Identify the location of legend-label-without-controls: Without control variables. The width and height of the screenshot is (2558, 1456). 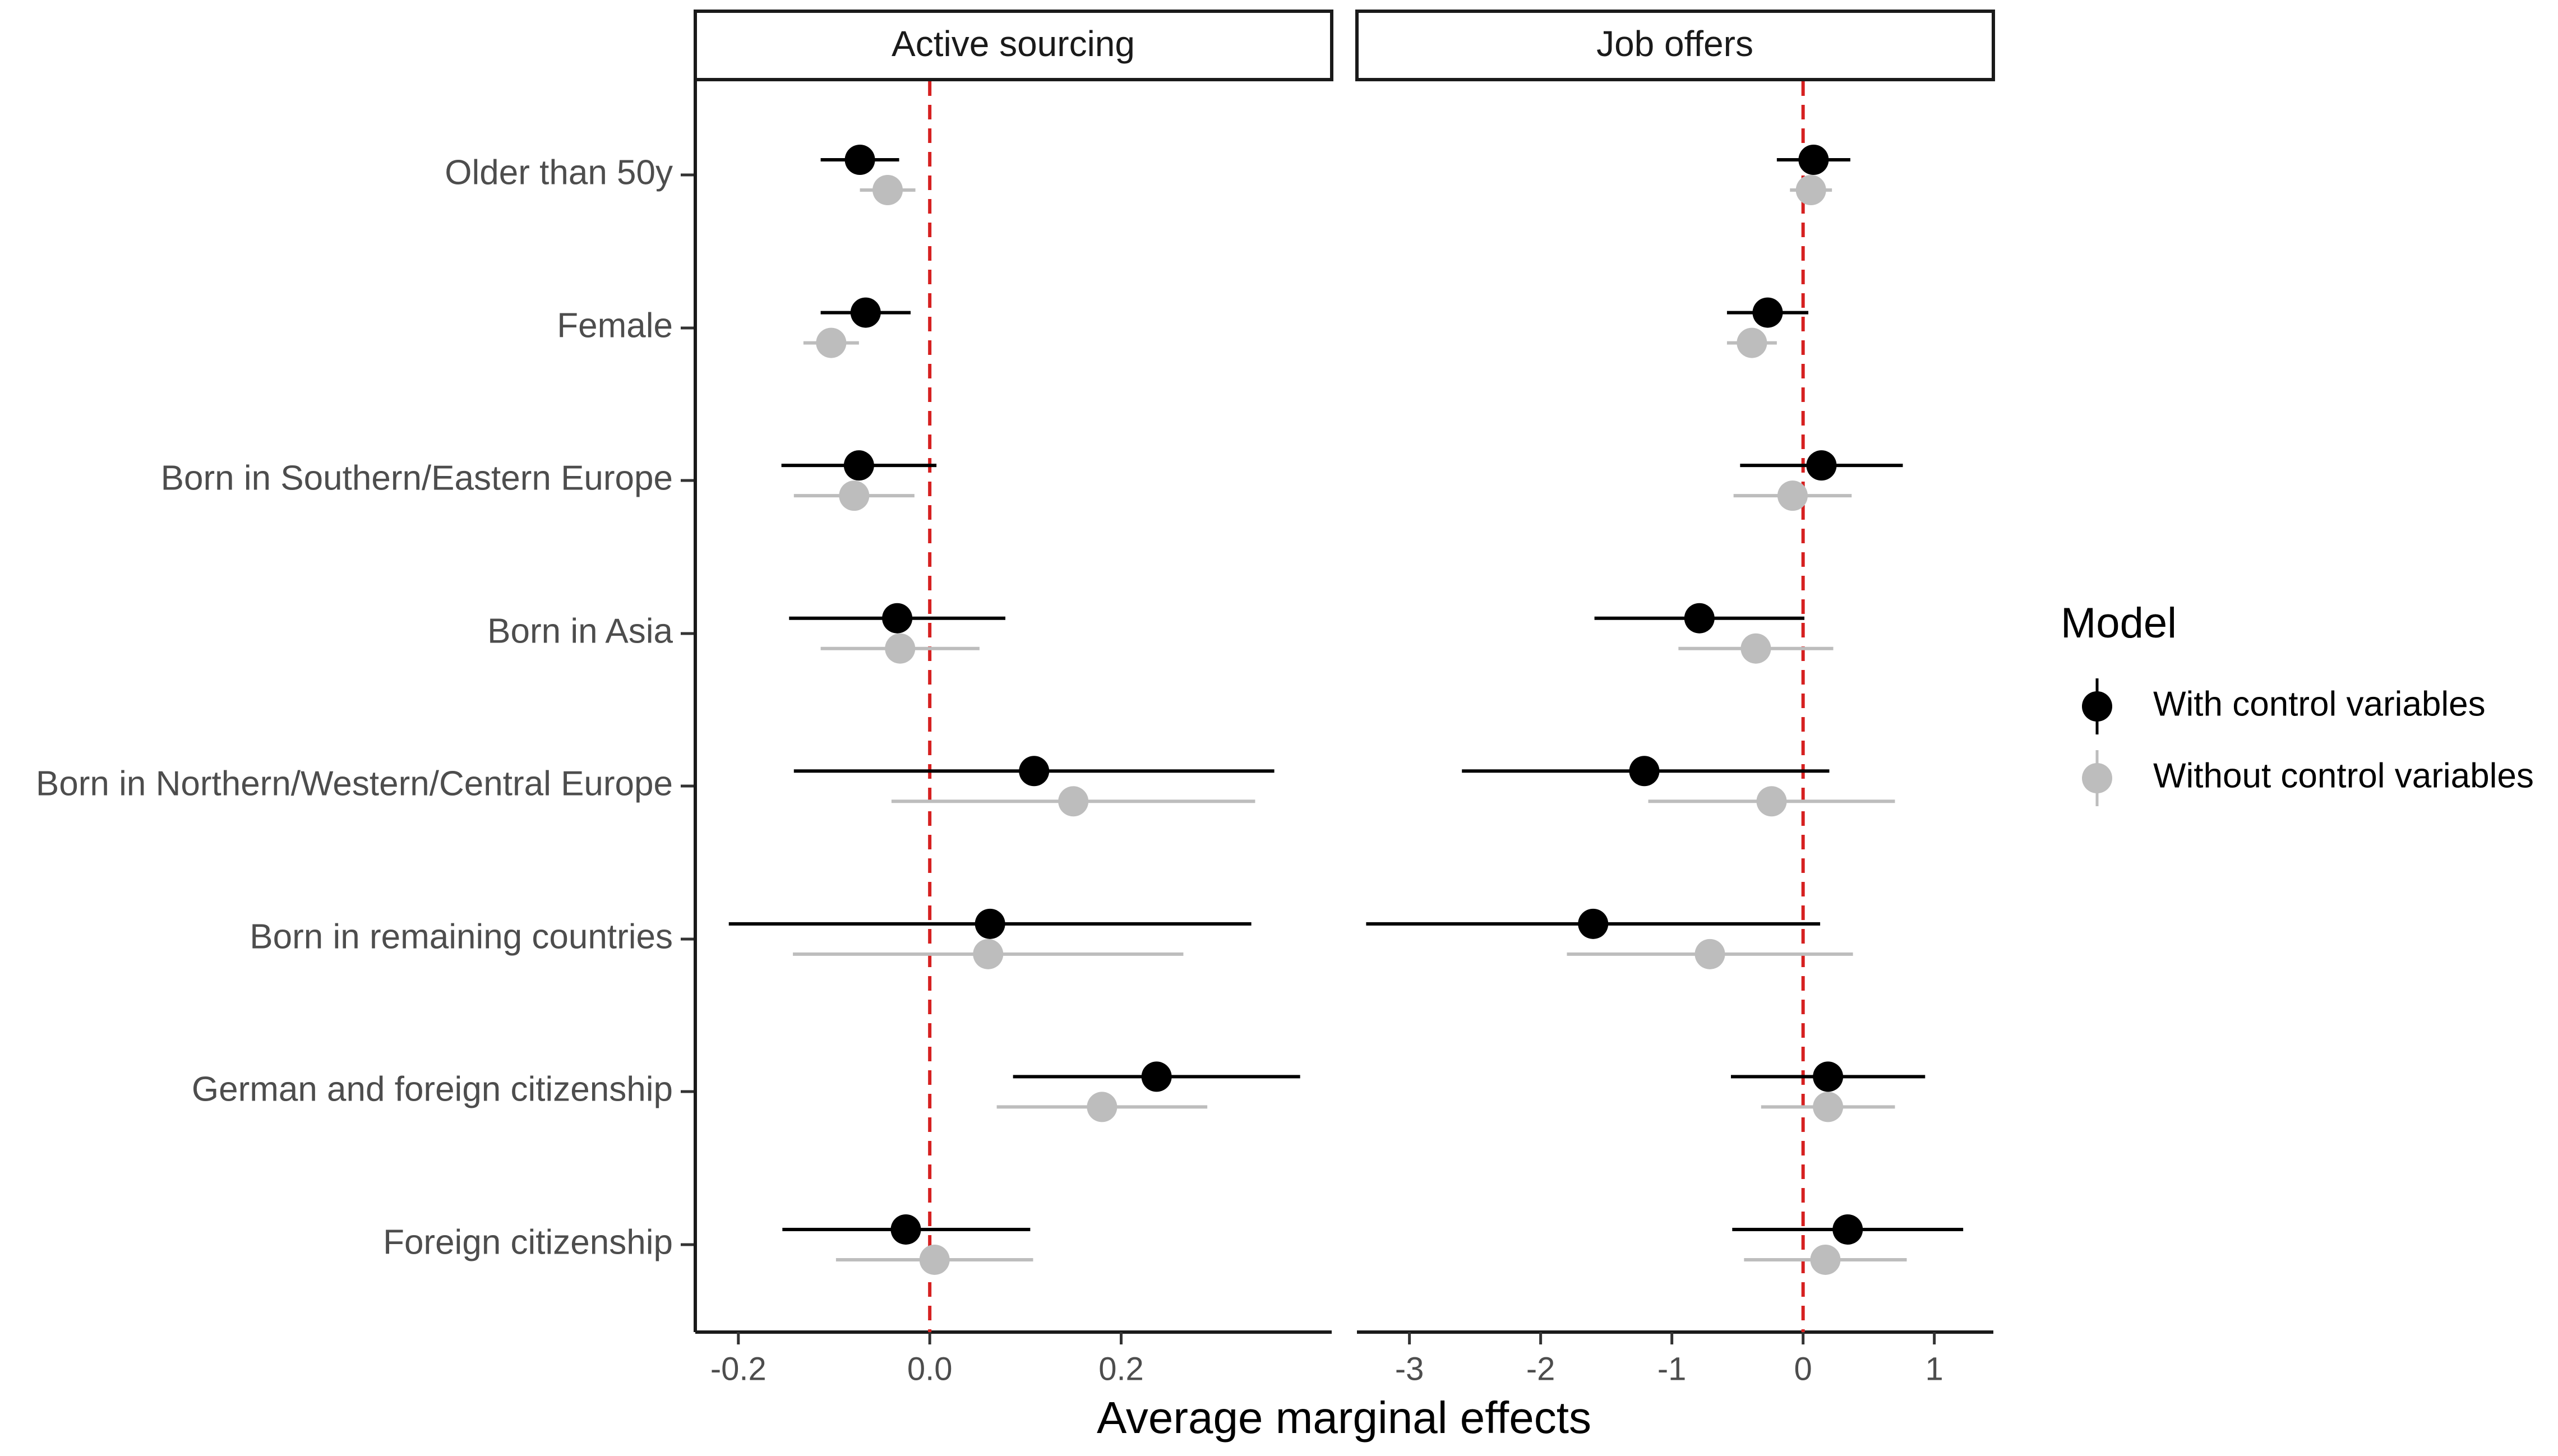
(2343, 776).